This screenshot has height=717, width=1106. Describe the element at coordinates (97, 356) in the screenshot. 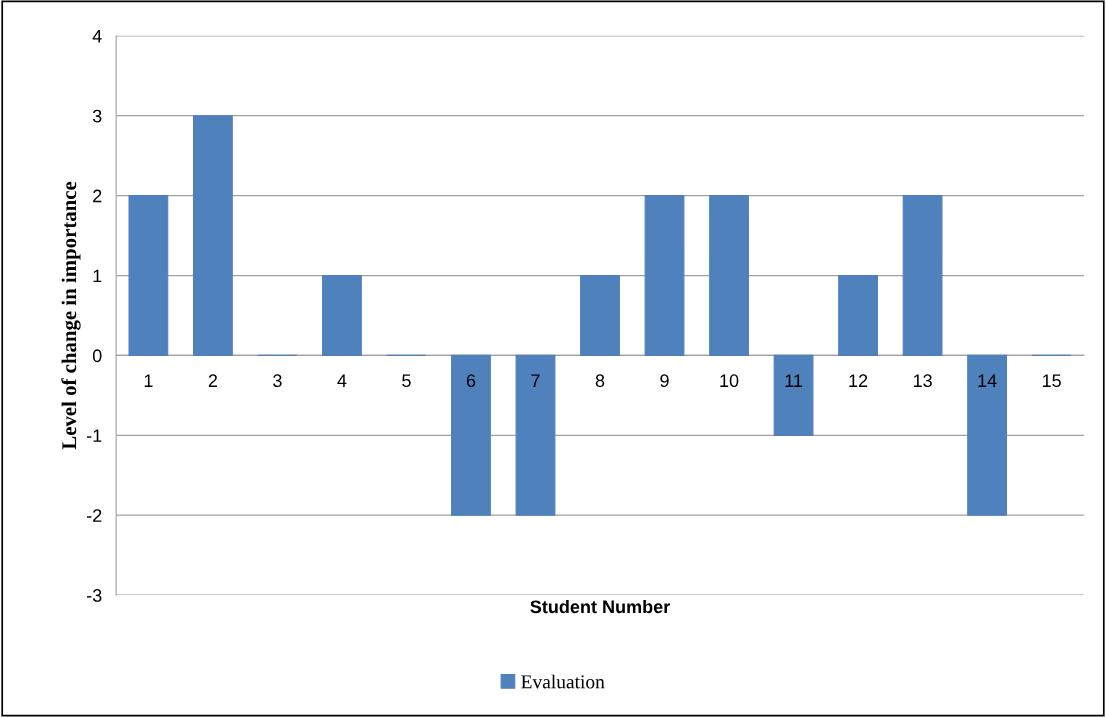

I see `y-tick-label: 0` at that location.